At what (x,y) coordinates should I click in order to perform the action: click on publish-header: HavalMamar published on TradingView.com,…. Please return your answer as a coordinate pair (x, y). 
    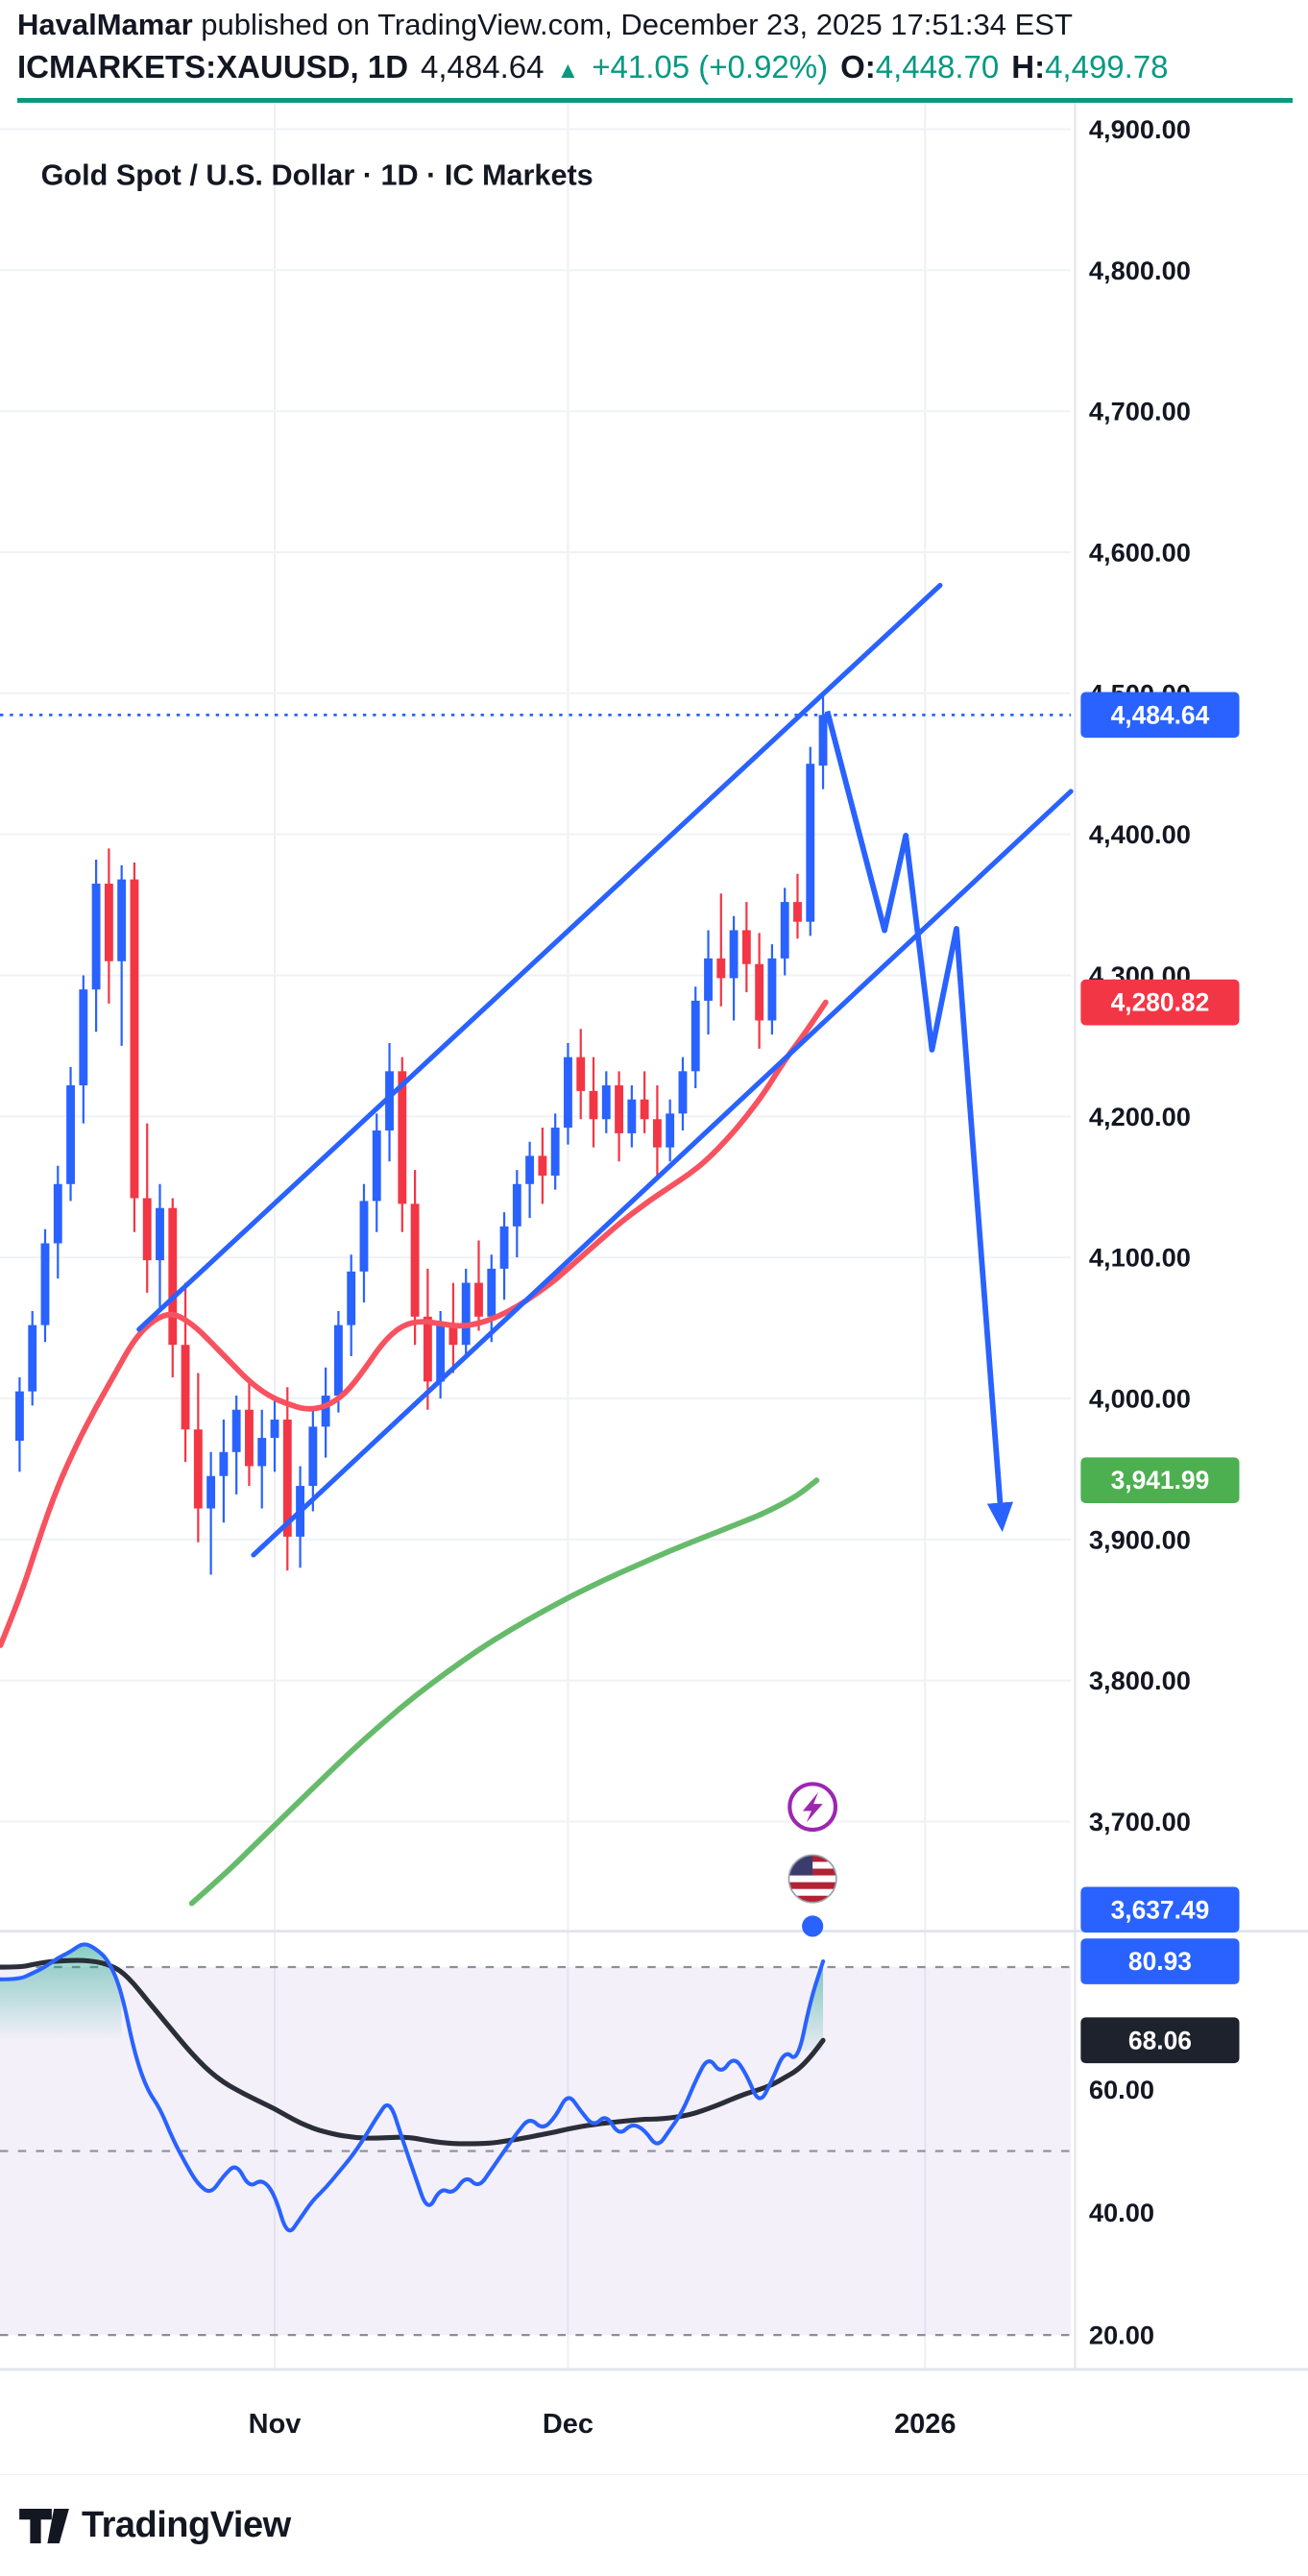
    Looking at the image, I should click on (654, 52).